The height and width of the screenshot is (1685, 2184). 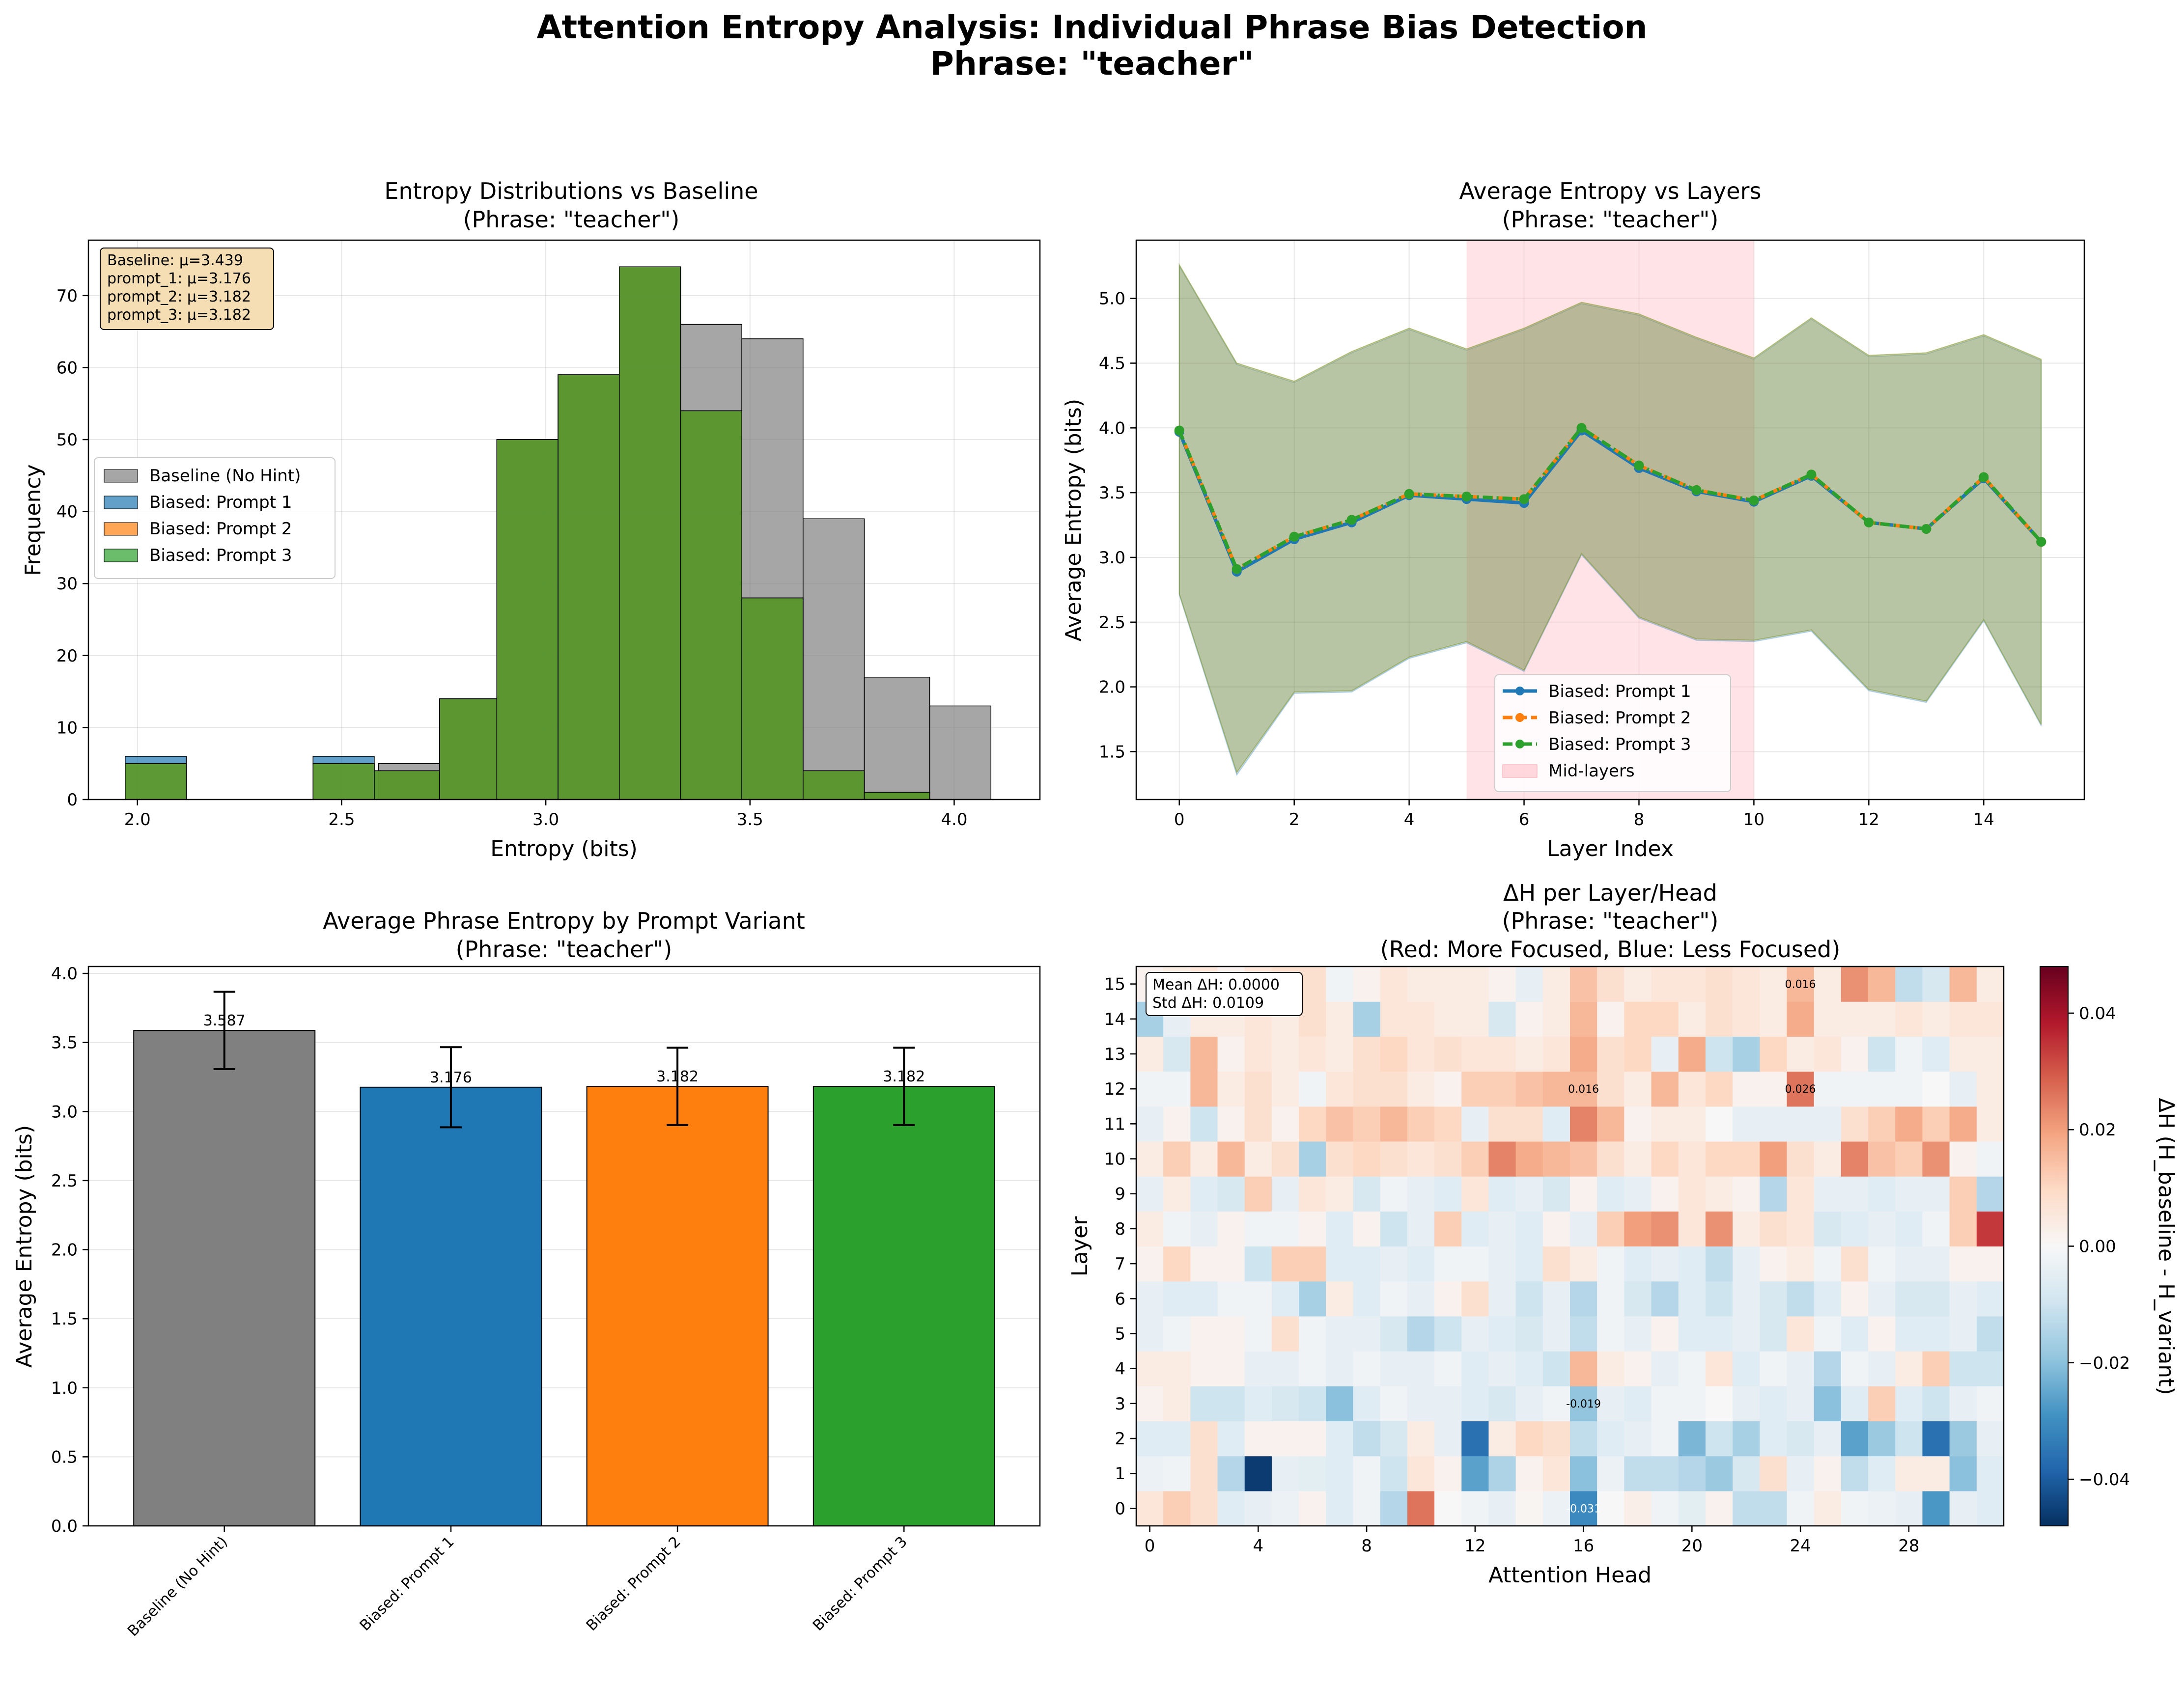 What do you see at coordinates (564, 848) in the screenshot?
I see `histogram-x-axis-label: Entropy (bits)` at bounding box center [564, 848].